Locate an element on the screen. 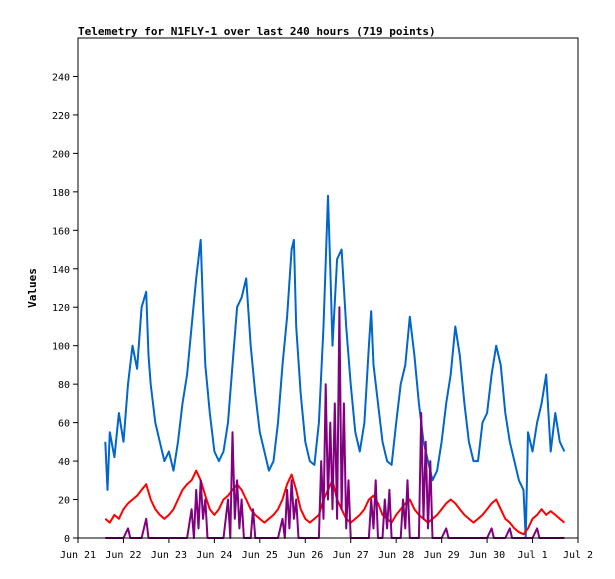  y-axis-label: Values is located at coordinates (32, 288).